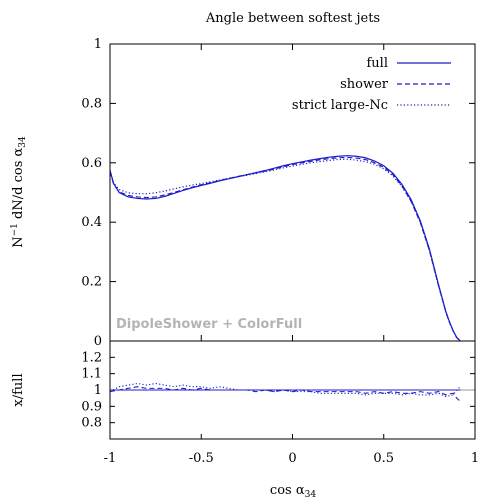 The width and height of the screenshot is (481, 504). Describe the element at coordinates (364, 84) in the screenshot. I see `legend-label-1: shower` at that location.